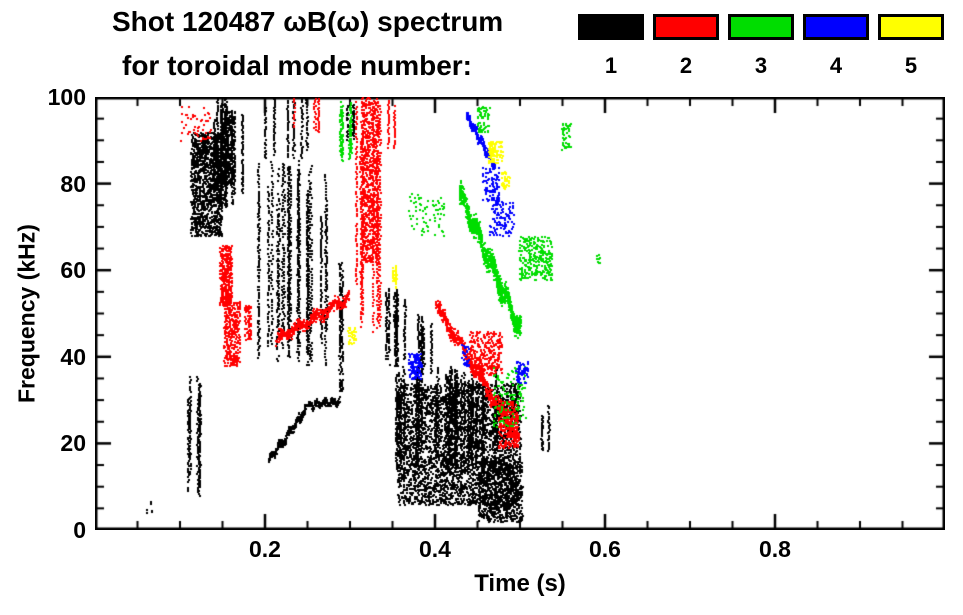 Image resolution: width=963 pixels, height=615 pixels. What do you see at coordinates (605, 549) in the screenshot?
I see `x-tick-label: 0.6` at bounding box center [605, 549].